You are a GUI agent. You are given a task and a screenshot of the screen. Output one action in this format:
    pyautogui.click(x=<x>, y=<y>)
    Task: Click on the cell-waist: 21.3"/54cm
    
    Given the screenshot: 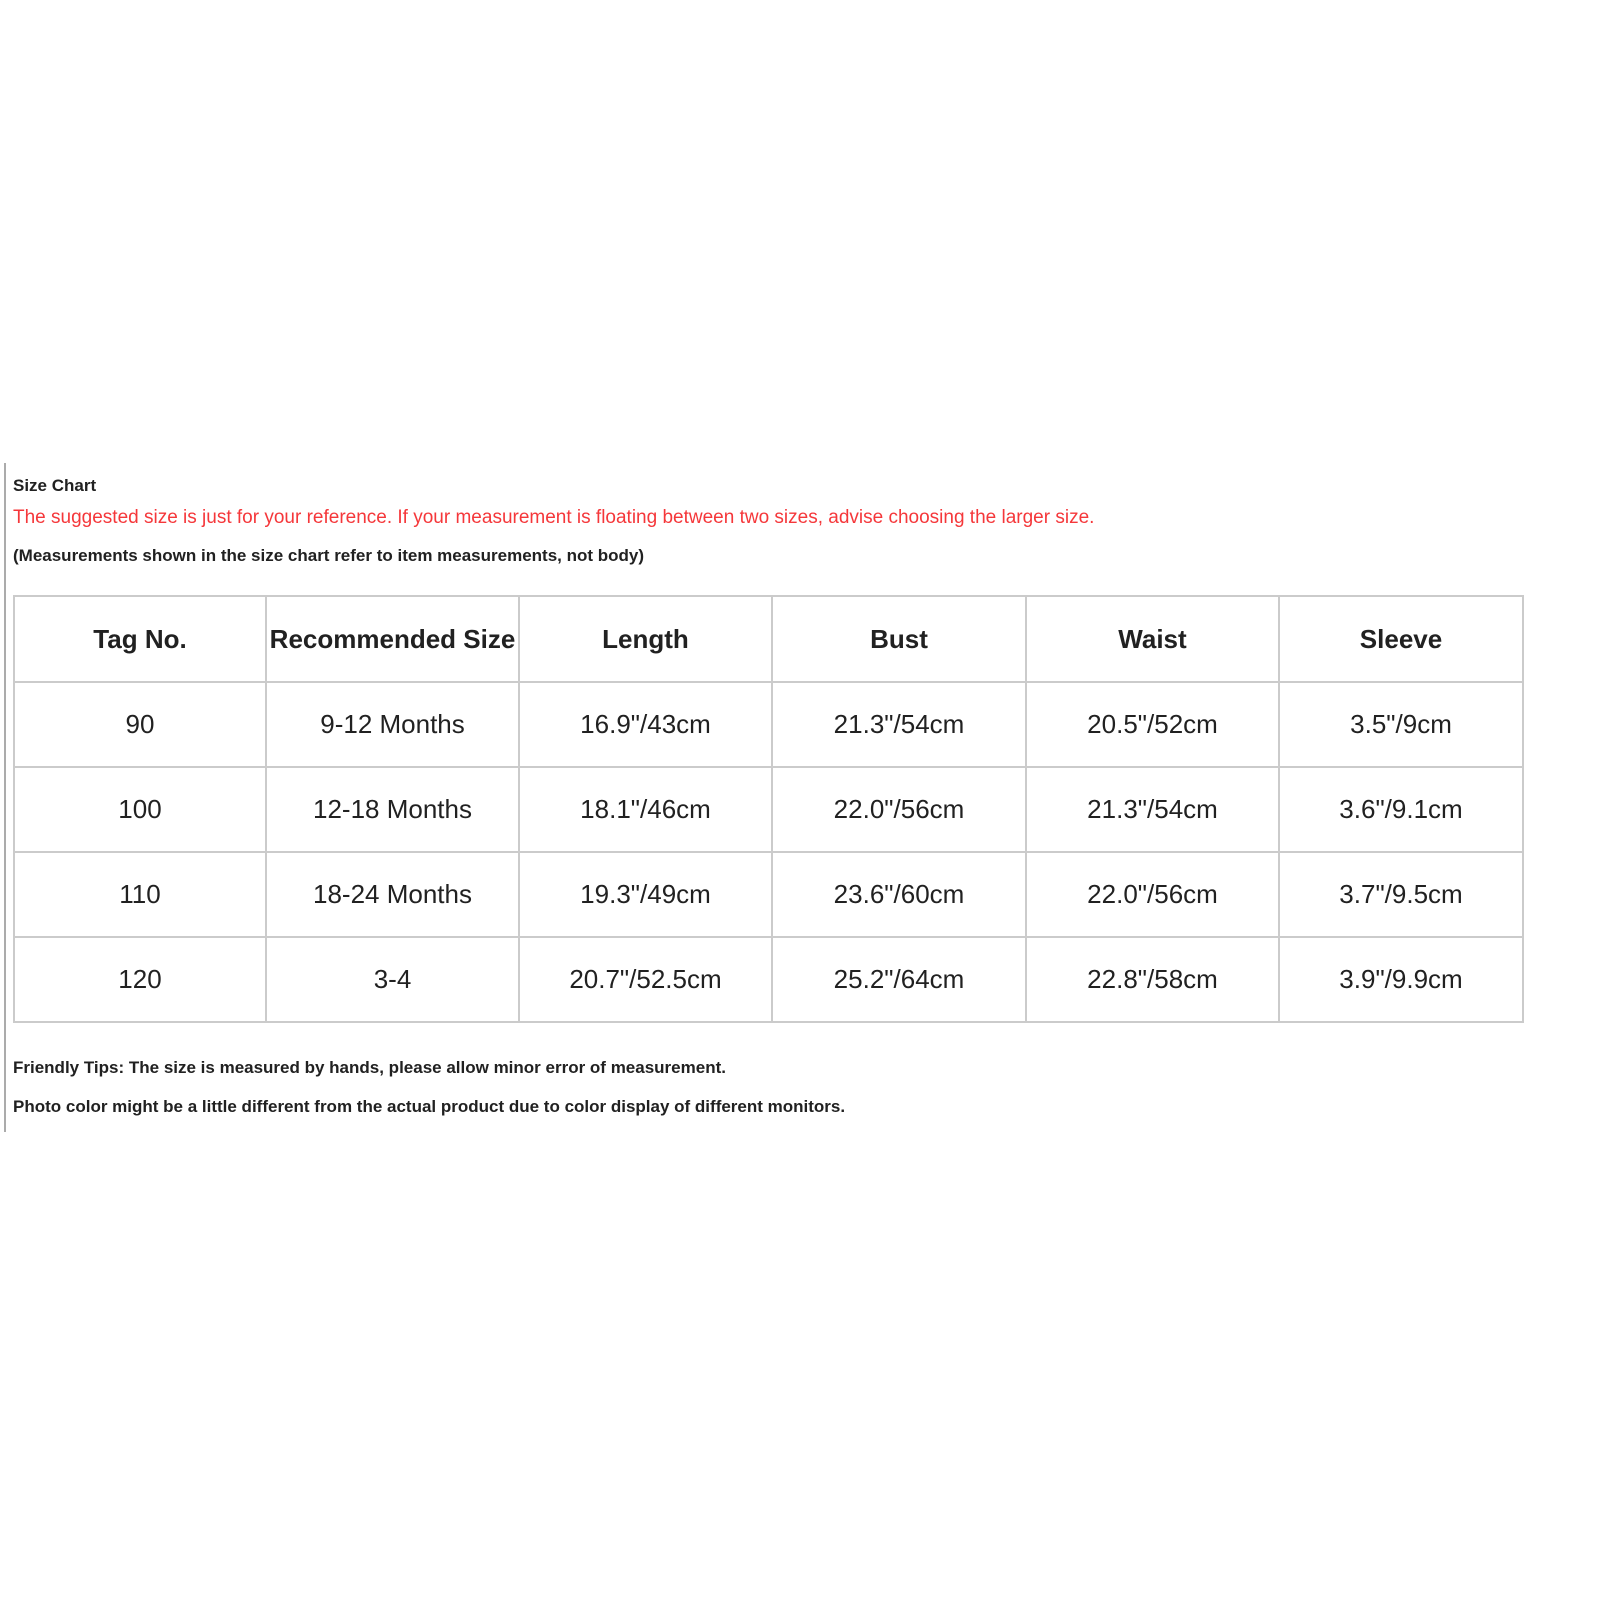 What is the action you would take?
    pyautogui.click(x=1152, y=809)
    